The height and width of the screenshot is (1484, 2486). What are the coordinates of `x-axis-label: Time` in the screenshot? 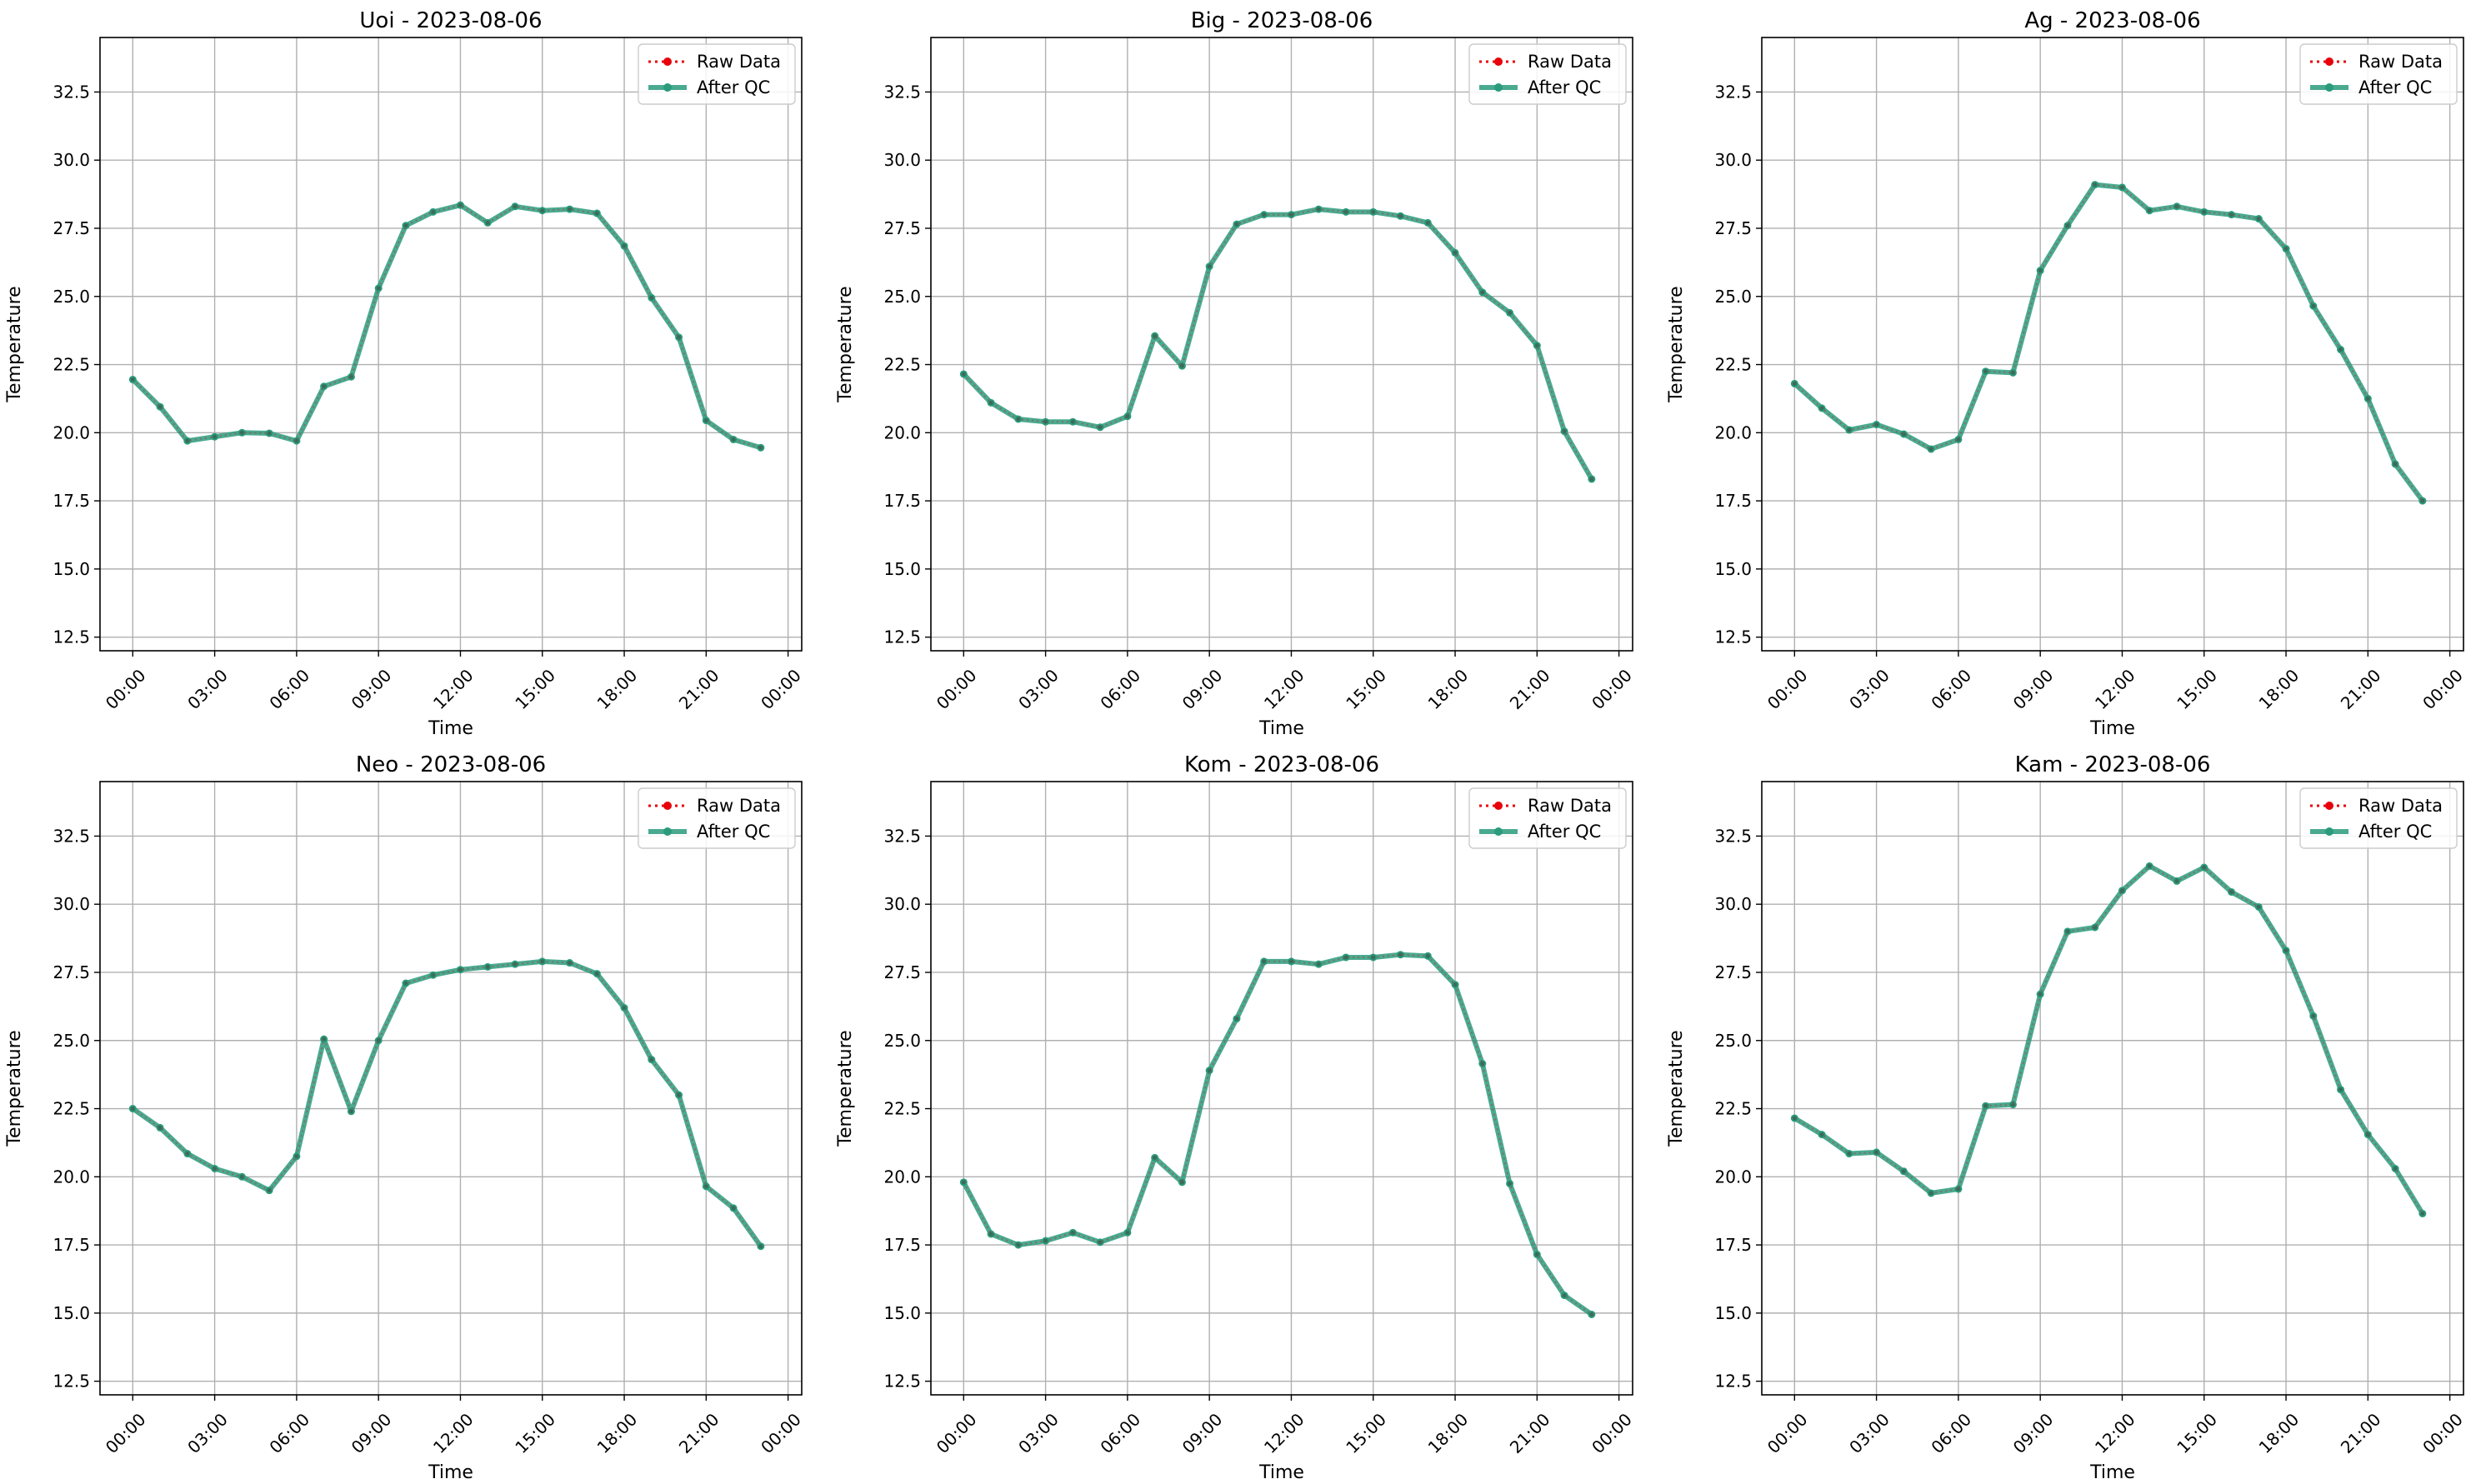 It's located at (450, 1472).